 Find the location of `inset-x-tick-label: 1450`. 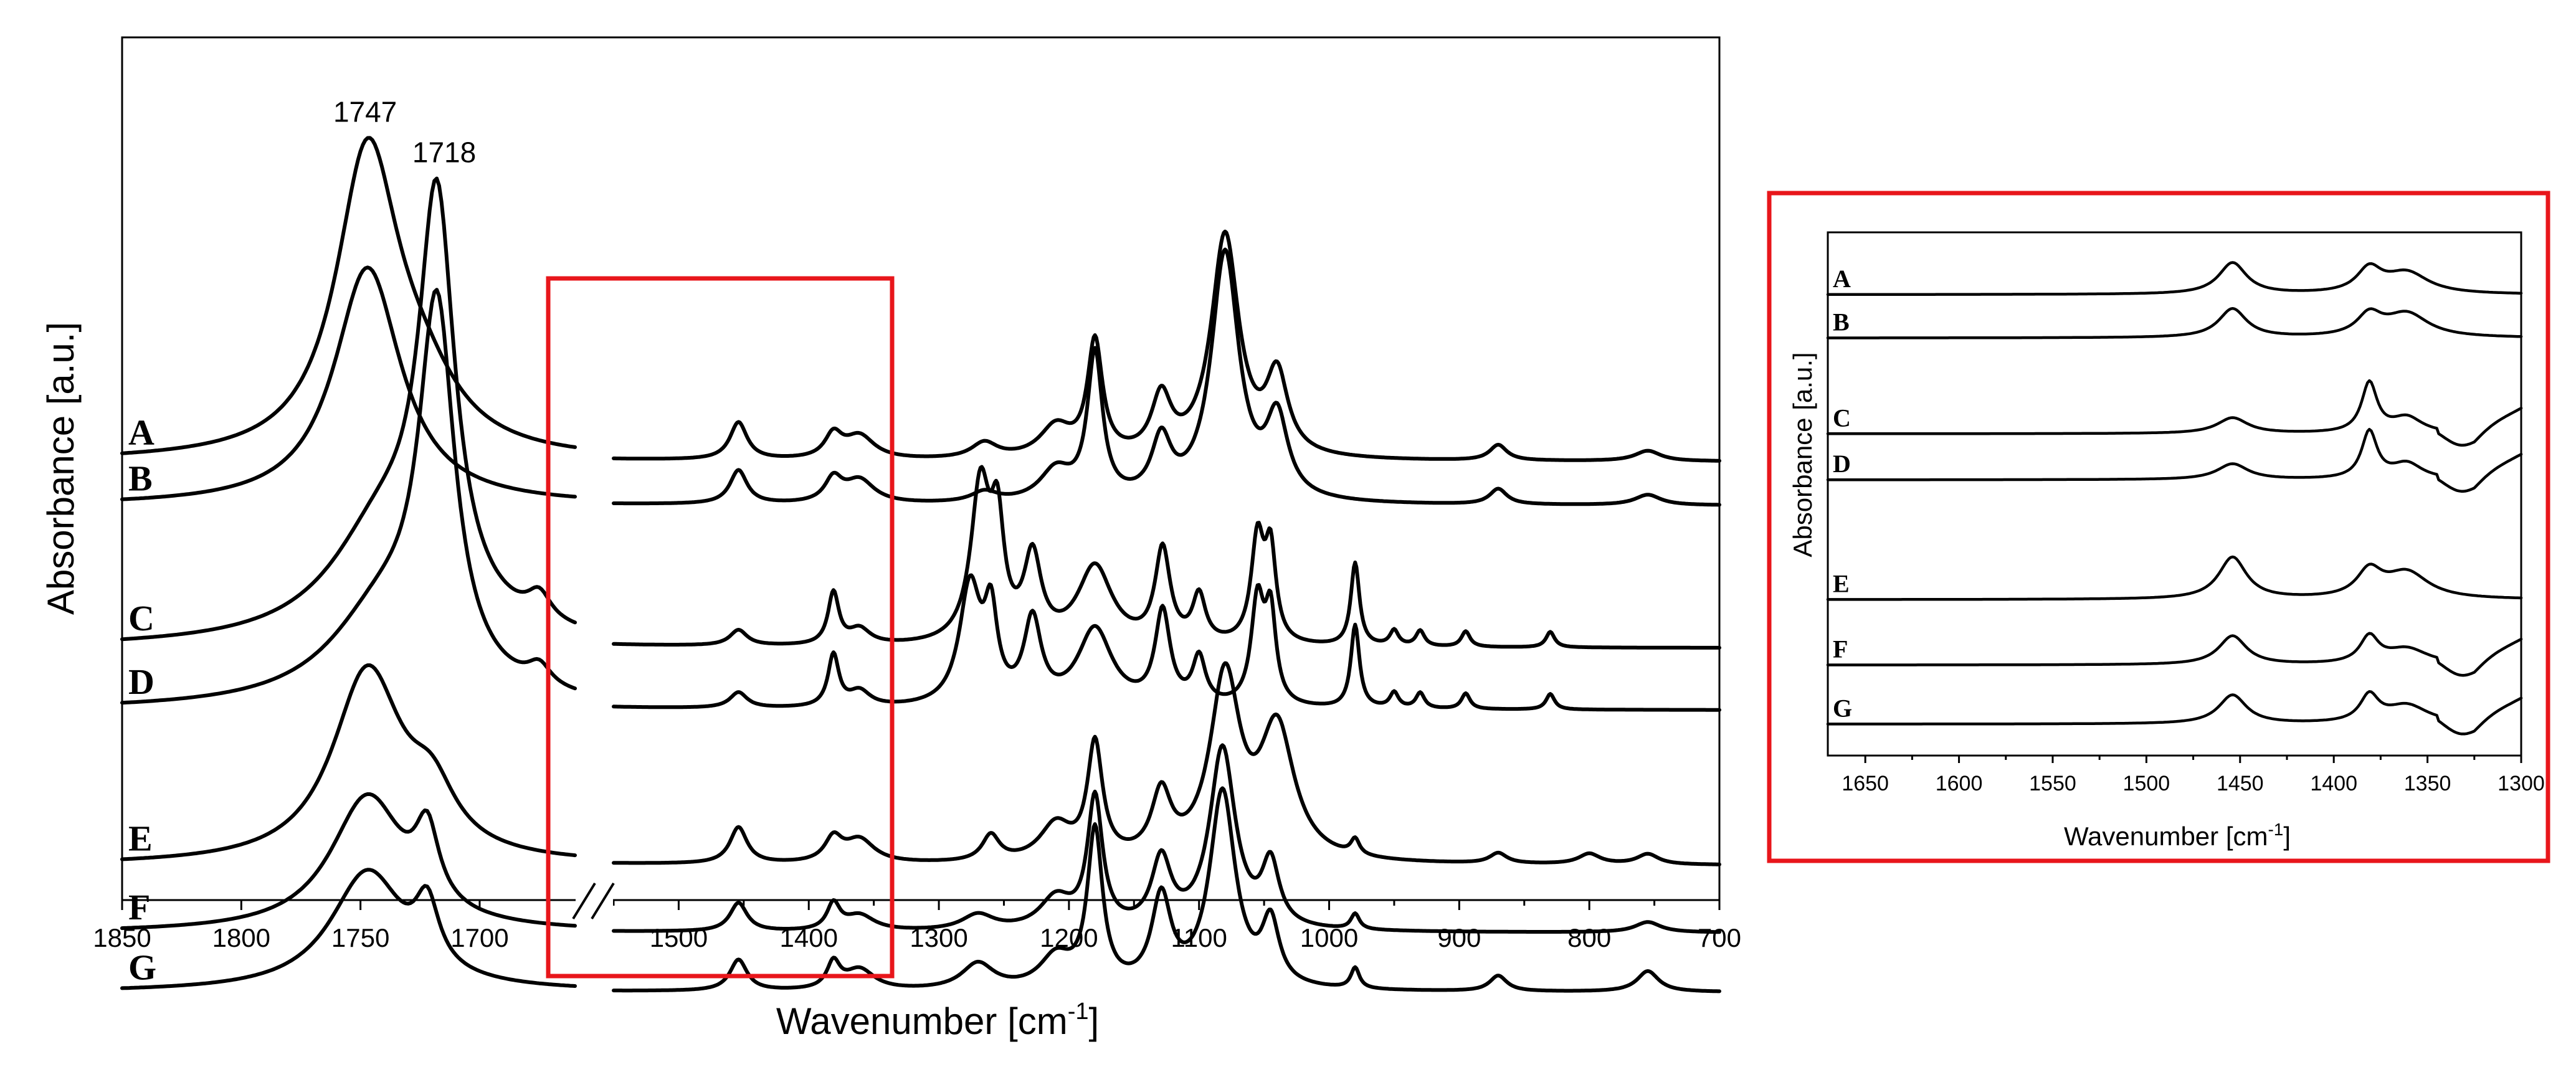

inset-x-tick-label: 1450 is located at coordinates (2240, 783).